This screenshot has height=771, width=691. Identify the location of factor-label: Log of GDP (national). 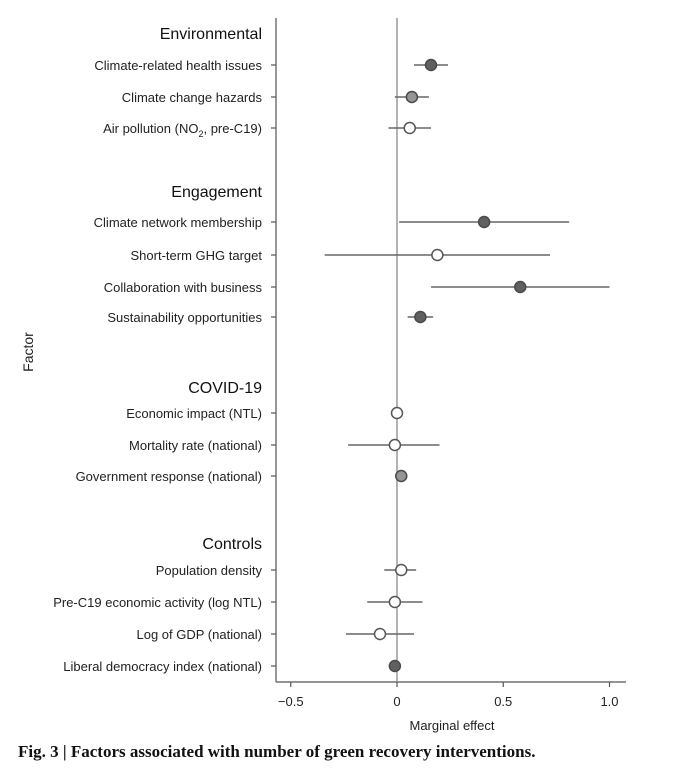
(200, 634).